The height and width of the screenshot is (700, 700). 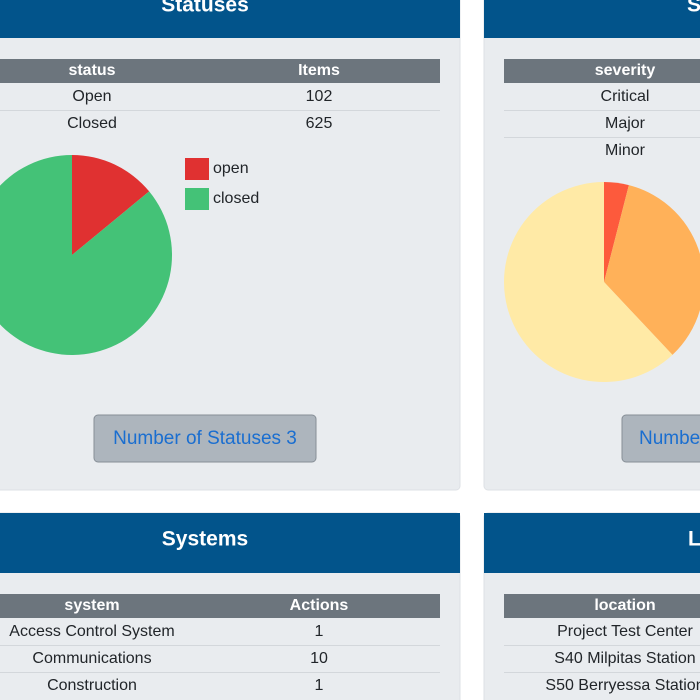 I want to click on table-cell: Critical, so click(x=625, y=96).